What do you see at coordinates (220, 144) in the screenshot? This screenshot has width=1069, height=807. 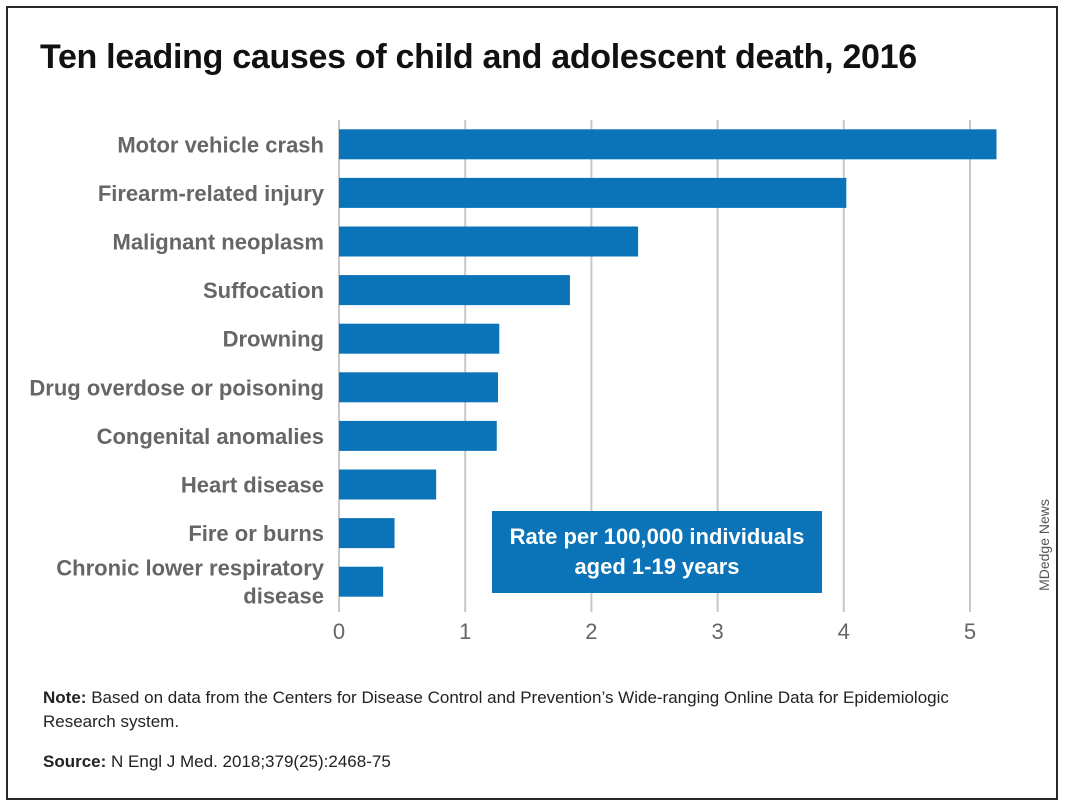 I see `category-label-0: Motor vehicle crash` at bounding box center [220, 144].